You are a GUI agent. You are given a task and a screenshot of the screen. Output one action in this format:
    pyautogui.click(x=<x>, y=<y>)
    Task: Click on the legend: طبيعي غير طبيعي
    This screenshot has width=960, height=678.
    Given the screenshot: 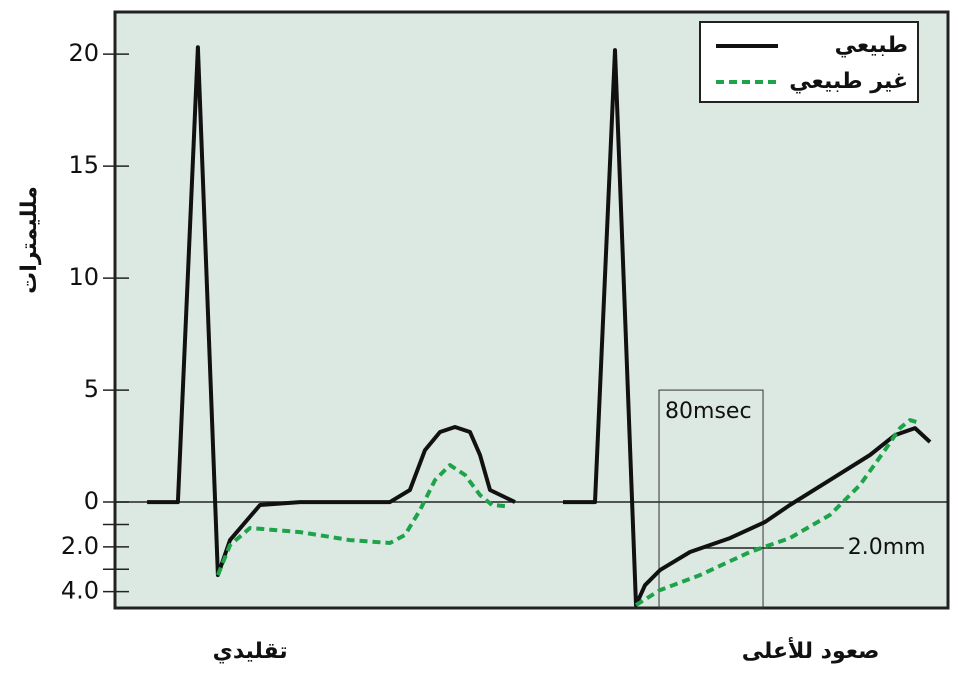 What is the action you would take?
    pyautogui.click(x=809, y=62)
    